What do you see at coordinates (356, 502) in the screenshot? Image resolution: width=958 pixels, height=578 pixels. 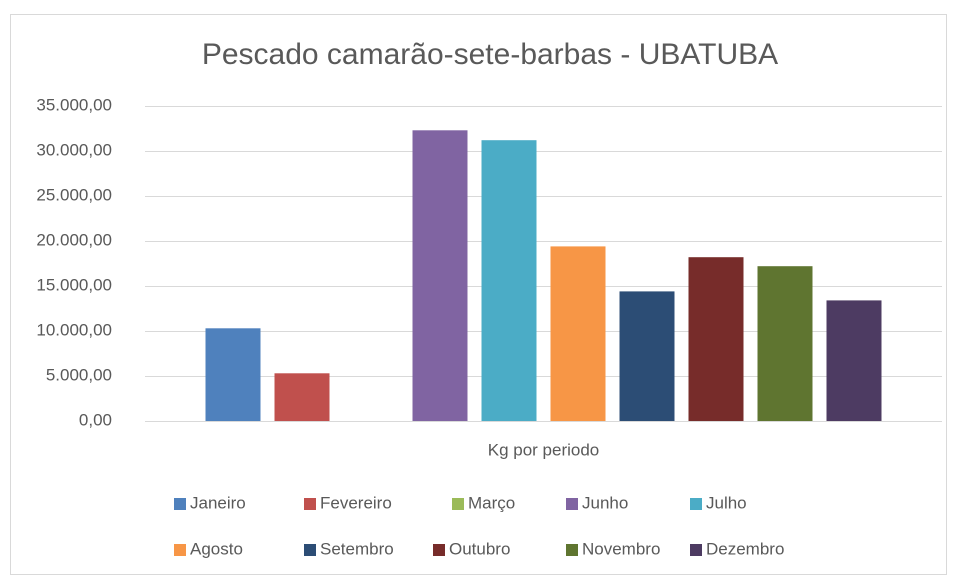 I see `legend-label: Fevereiro` at bounding box center [356, 502].